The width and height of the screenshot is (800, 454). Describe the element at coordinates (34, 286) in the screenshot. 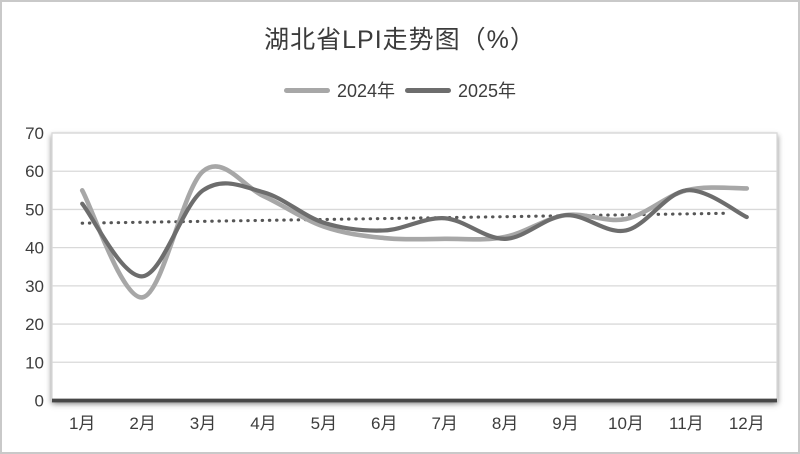

I see `y-tick-label: 30` at that location.